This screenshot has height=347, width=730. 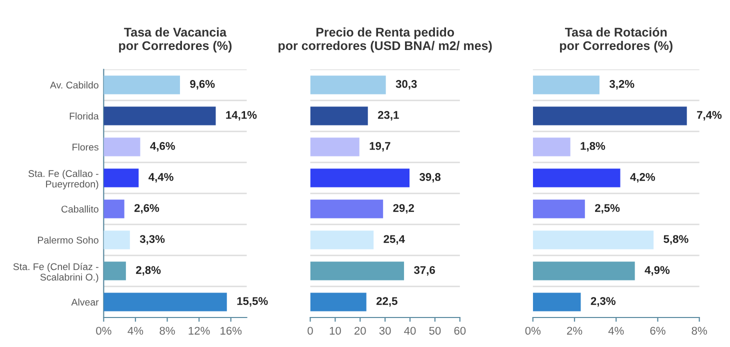 What do you see at coordinates (79, 209) in the screenshot?
I see `y-tick-label: Caballito` at bounding box center [79, 209].